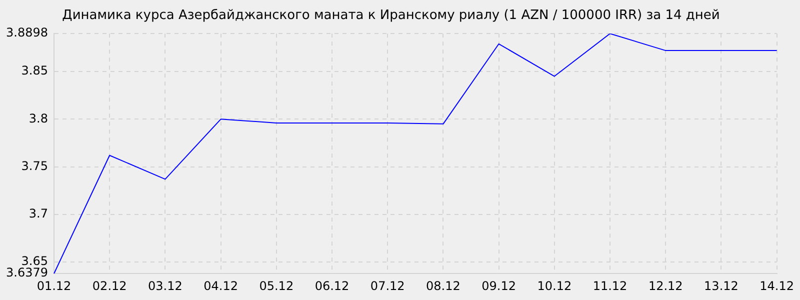 The width and height of the screenshot is (800, 300). Describe the element at coordinates (777, 285) in the screenshot. I see `x-tick-label: 14.12` at that location.